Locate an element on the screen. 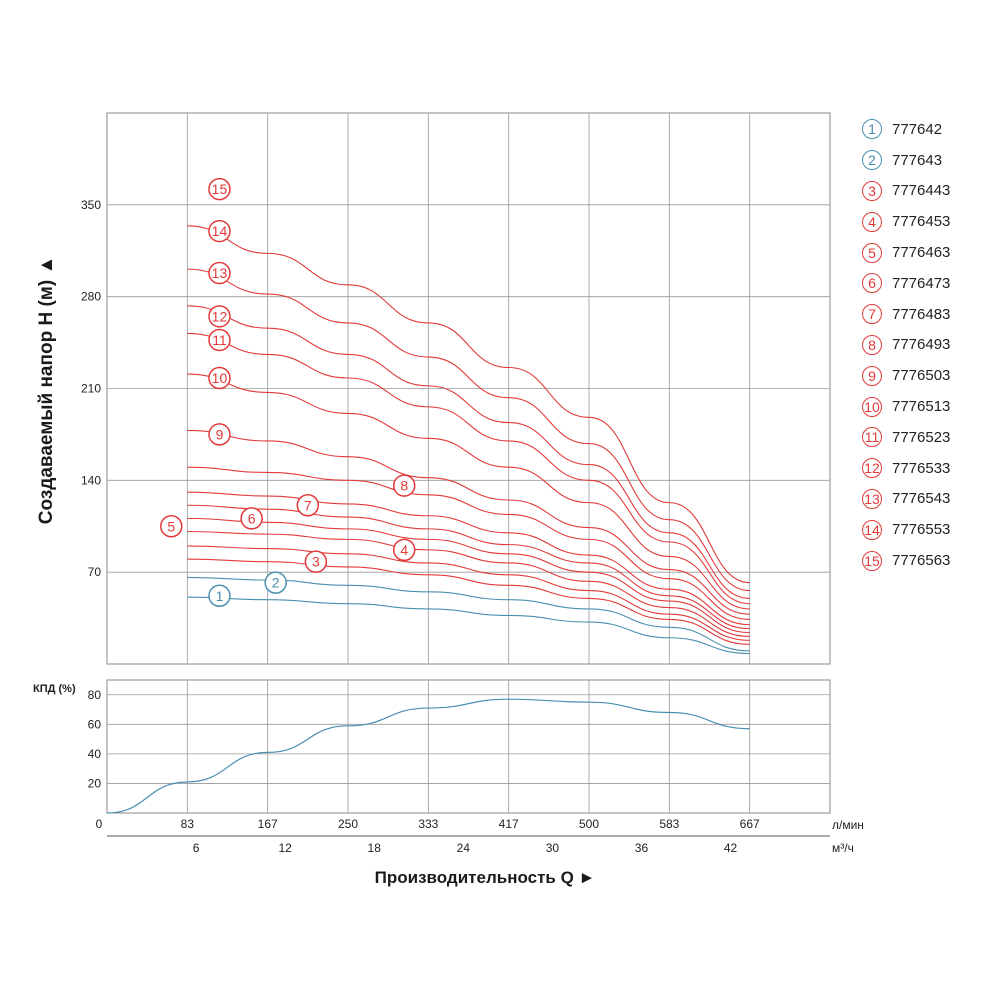  efficiency-tick-label: 80 is located at coordinates (95, 695).